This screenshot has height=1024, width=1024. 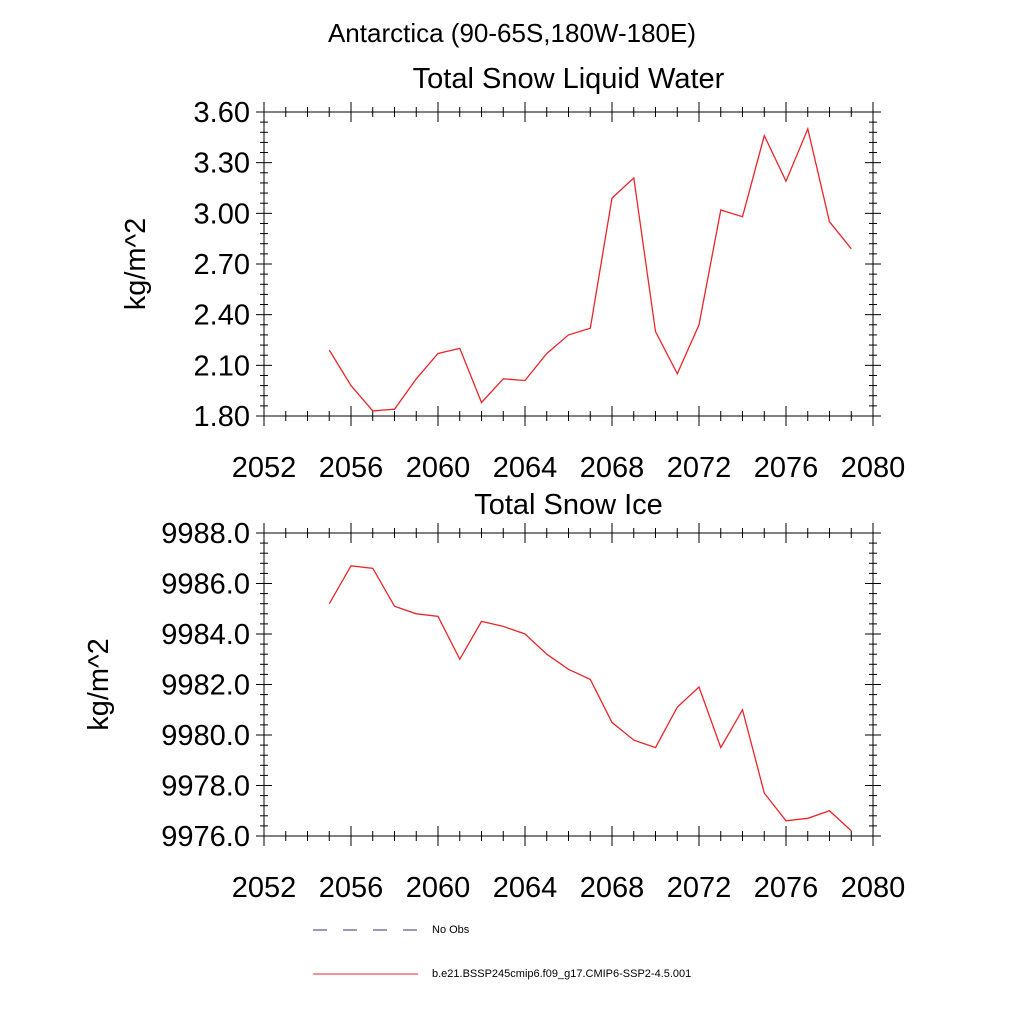 I want to click on y-tick-label: 3.00, so click(x=222, y=214).